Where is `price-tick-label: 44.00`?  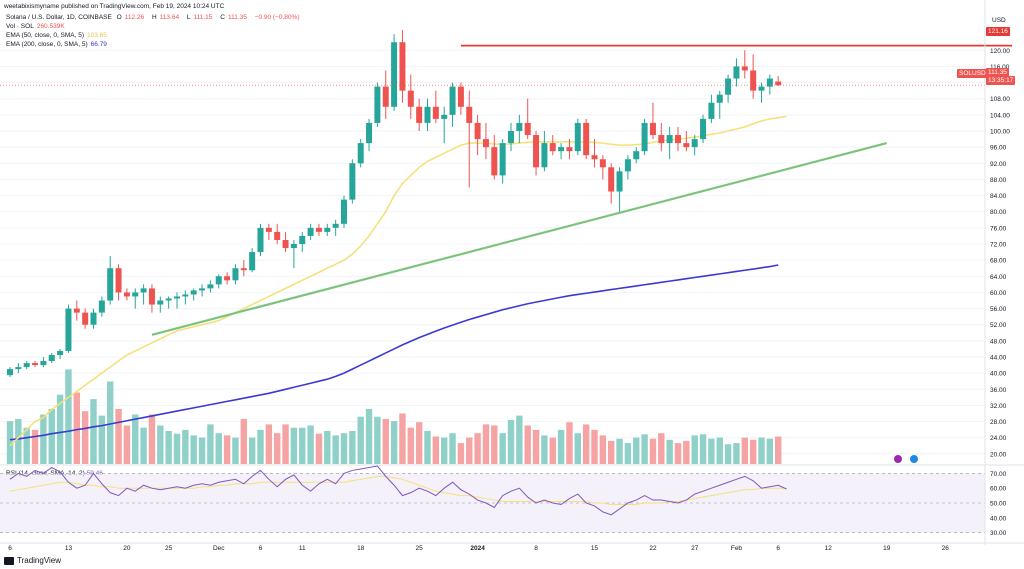
price-tick-label: 44.00 is located at coordinates (998, 358).